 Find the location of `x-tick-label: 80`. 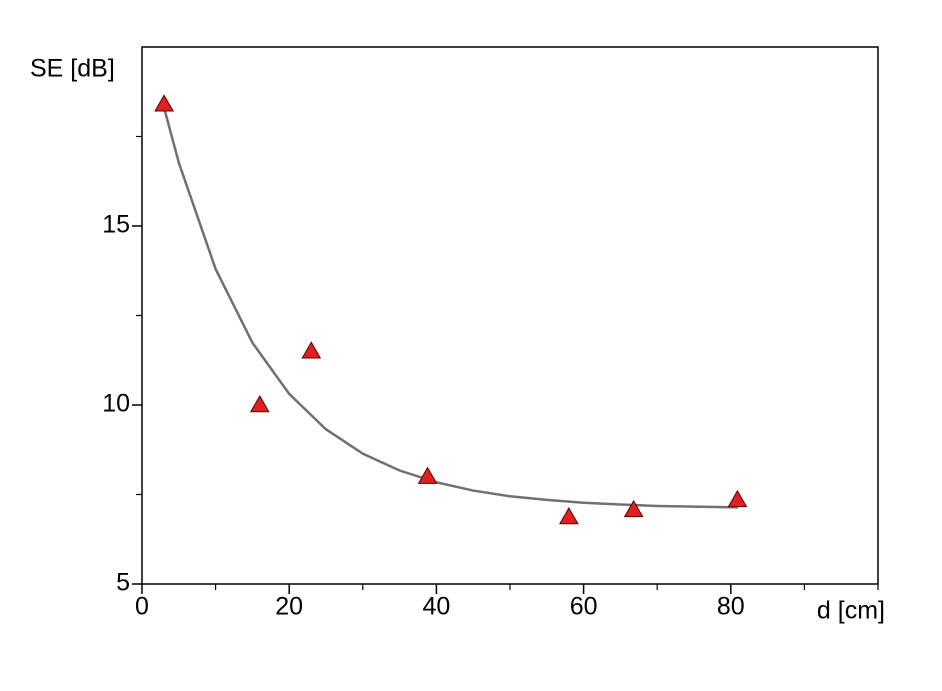

x-tick-label: 80 is located at coordinates (731, 607).